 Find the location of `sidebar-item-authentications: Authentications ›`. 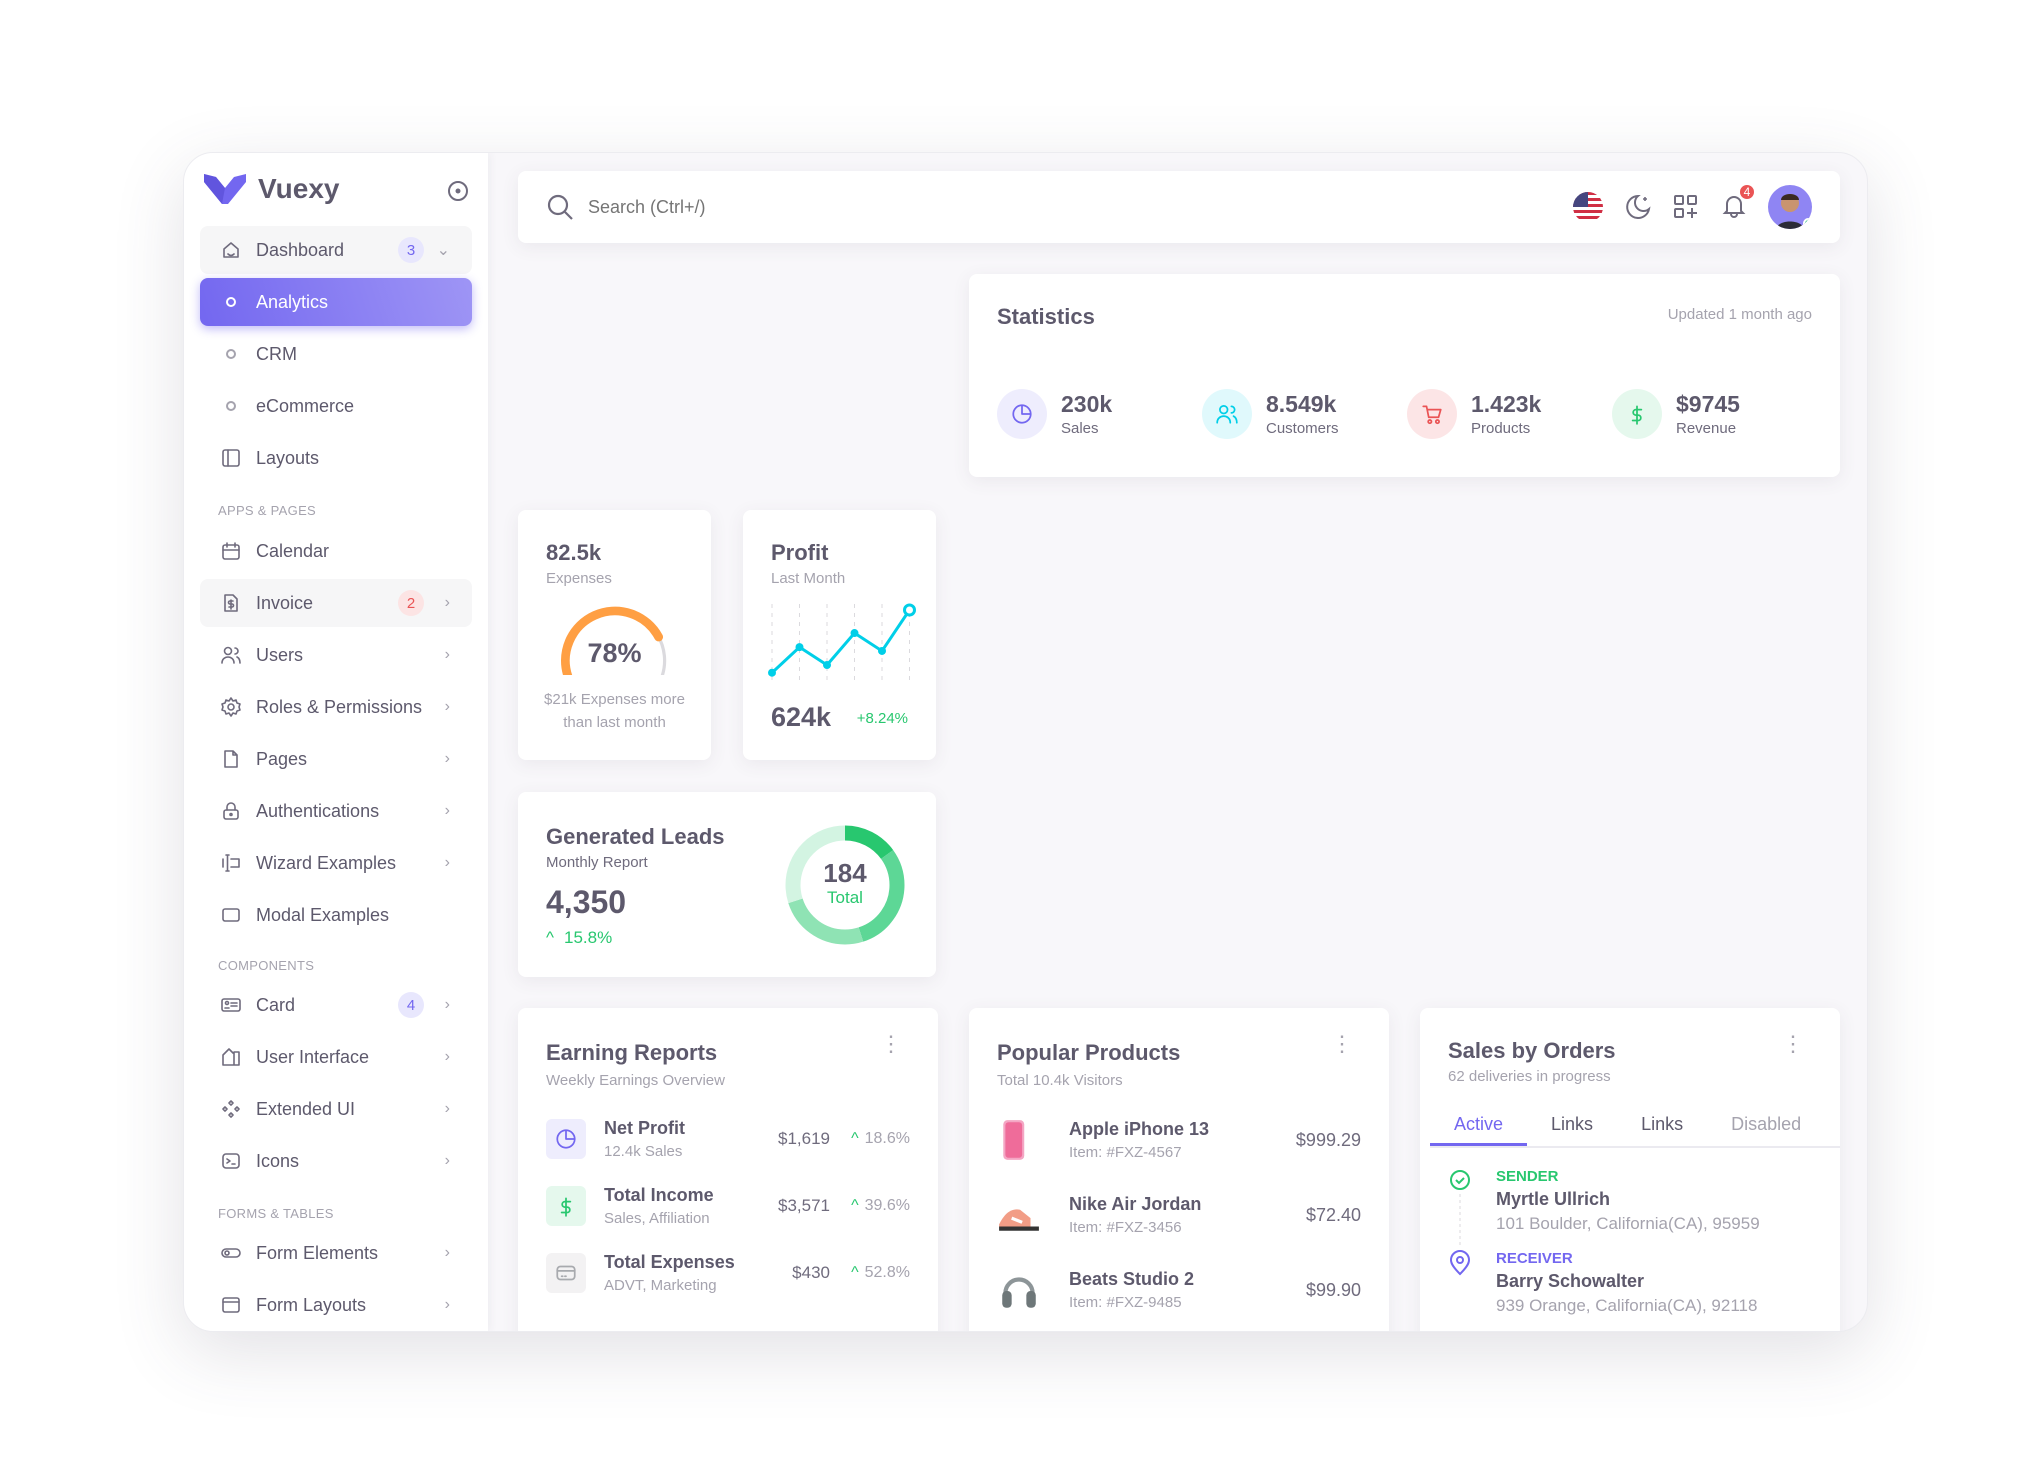

sidebar-item-authentications: Authentications › is located at coordinates (336, 811).